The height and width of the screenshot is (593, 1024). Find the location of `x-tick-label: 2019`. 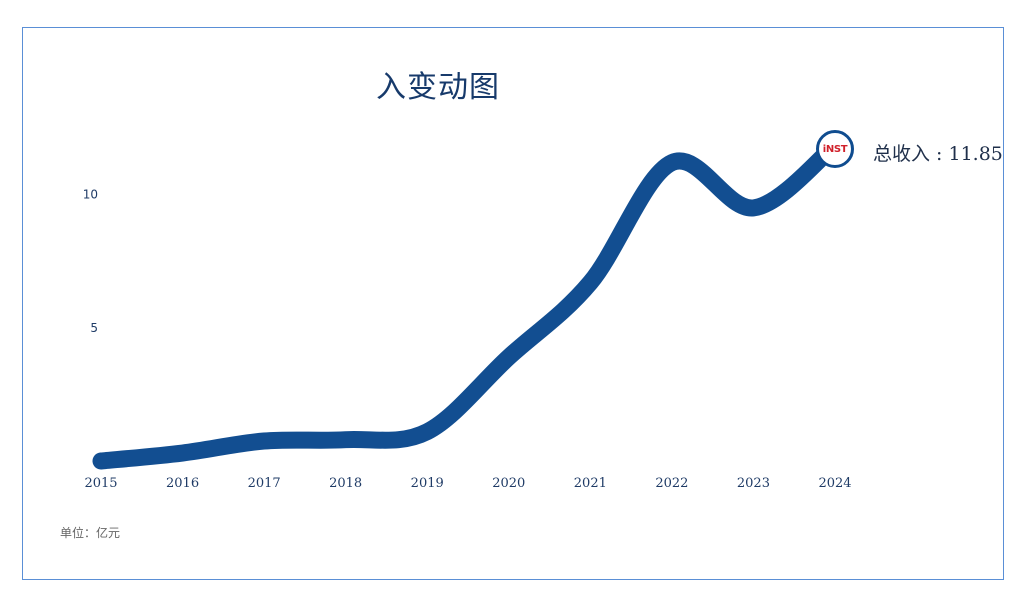

x-tick-label: 2019 is located at coordinates (427, 483).